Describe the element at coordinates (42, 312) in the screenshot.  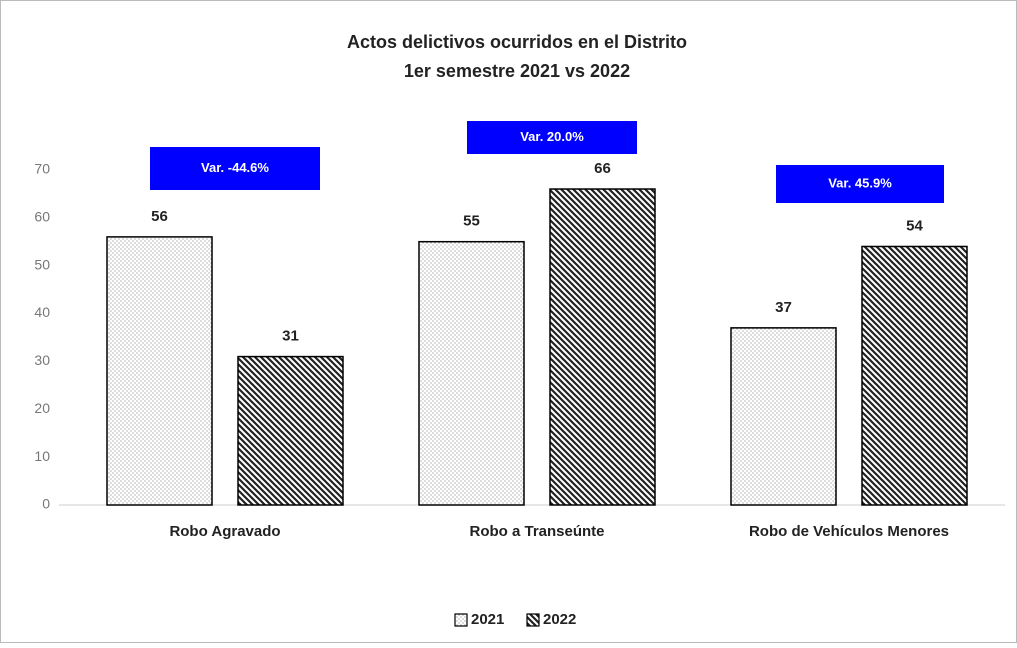
I see `y-tick-label: 40` at that location.